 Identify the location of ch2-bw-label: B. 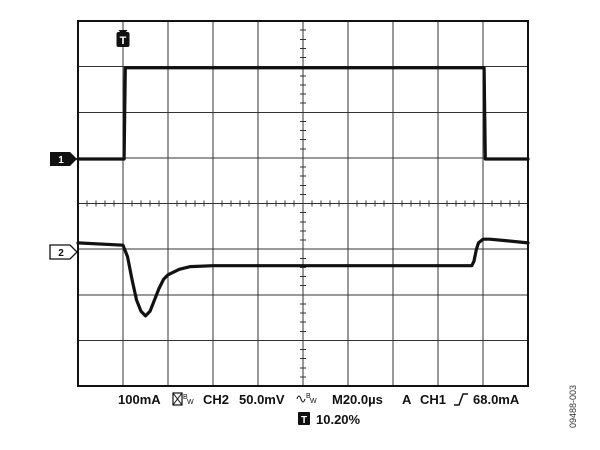
(308, 396).